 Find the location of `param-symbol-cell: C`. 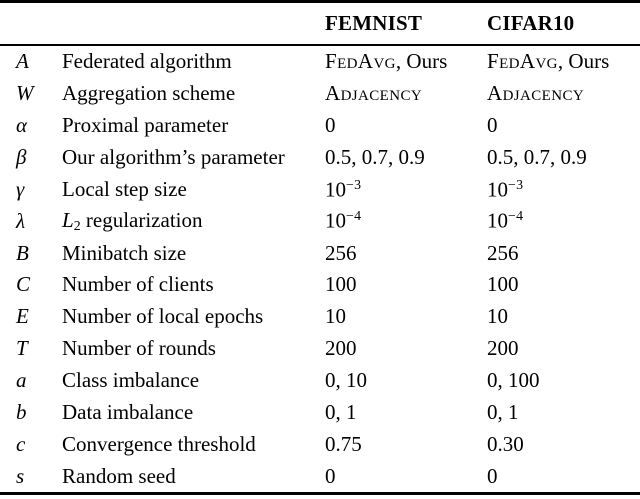

param-symbol-cell: C is located at coordinates (39, 284).